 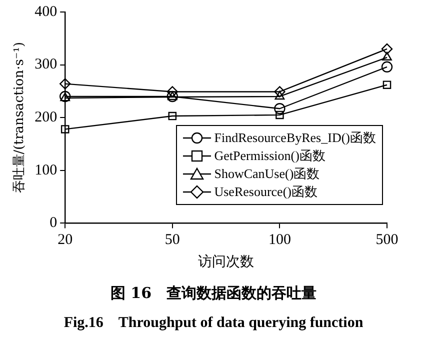 I want to click on x-axis-title: 访问次数, so click(x=226, y=262).